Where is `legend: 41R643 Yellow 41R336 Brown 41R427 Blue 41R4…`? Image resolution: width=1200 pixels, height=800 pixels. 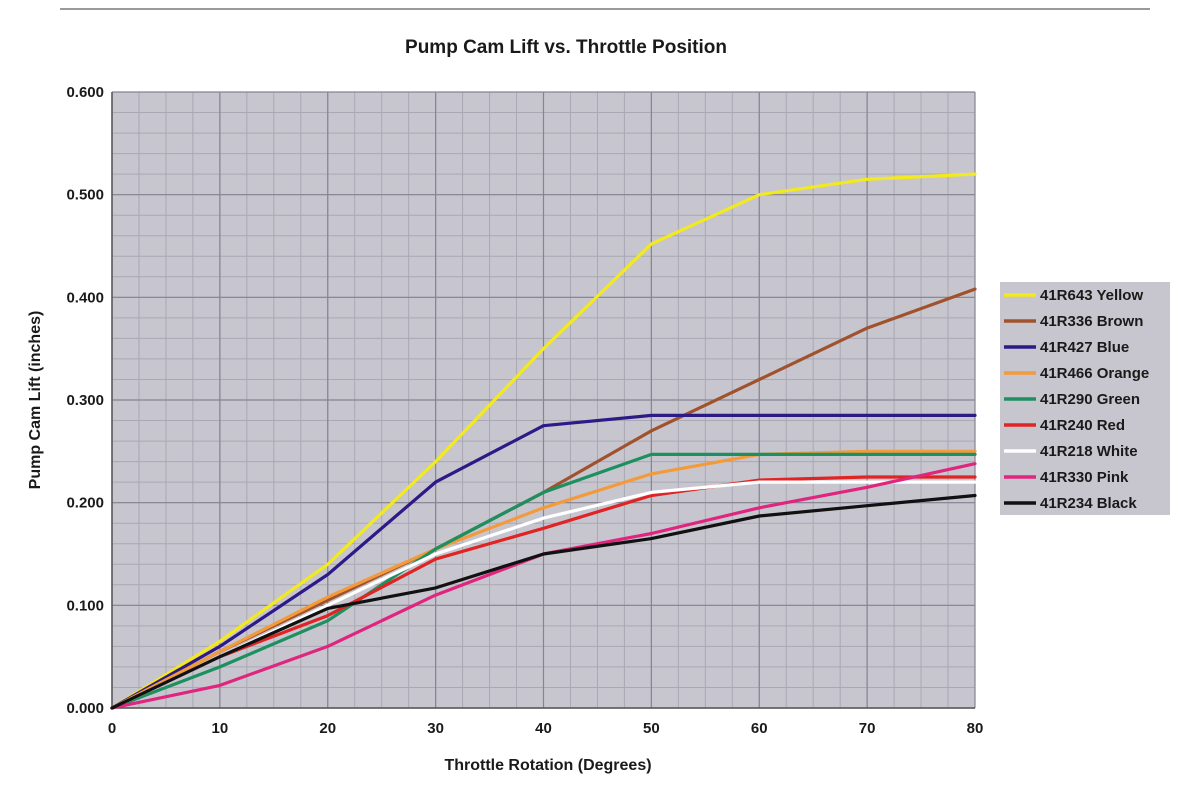 legend: 41R643 Yellow 41R336 Brown 41R427 Blue 41R4… is located at coordinates (1085, 398).